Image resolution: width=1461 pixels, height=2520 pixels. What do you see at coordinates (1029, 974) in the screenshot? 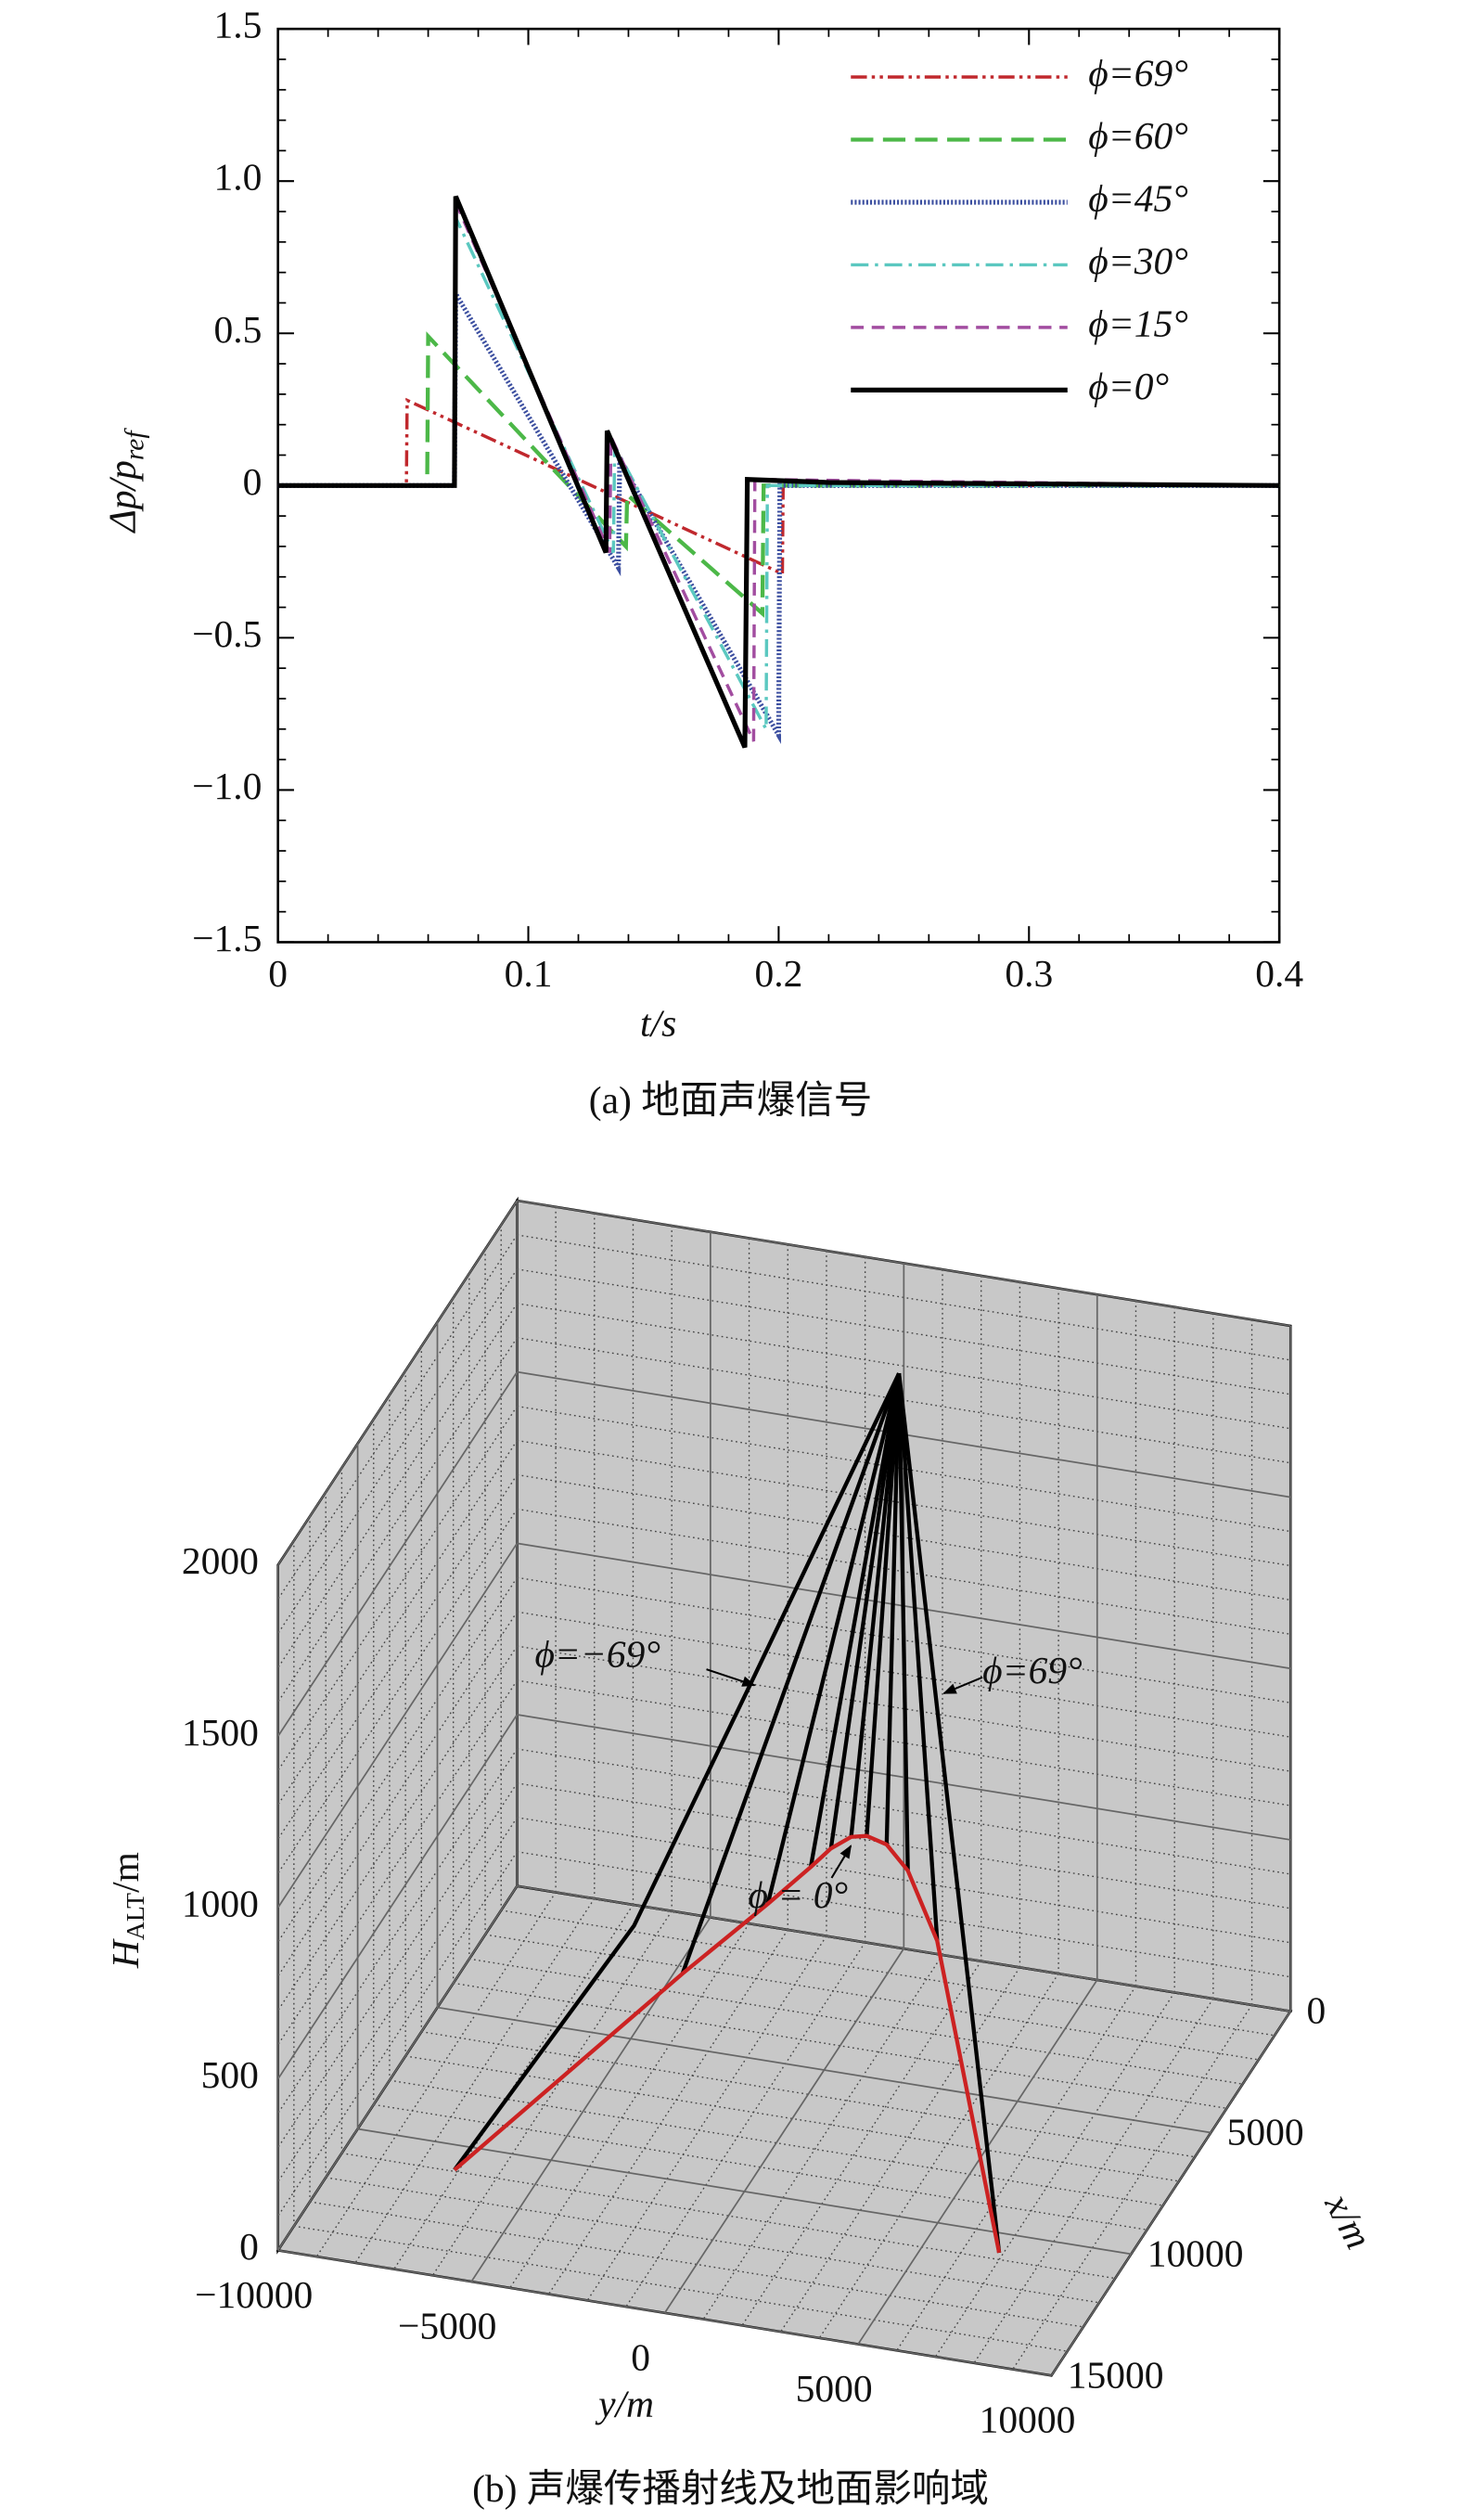
I see `x-tick-label: 0.3` at bounding box center [1029, 974].